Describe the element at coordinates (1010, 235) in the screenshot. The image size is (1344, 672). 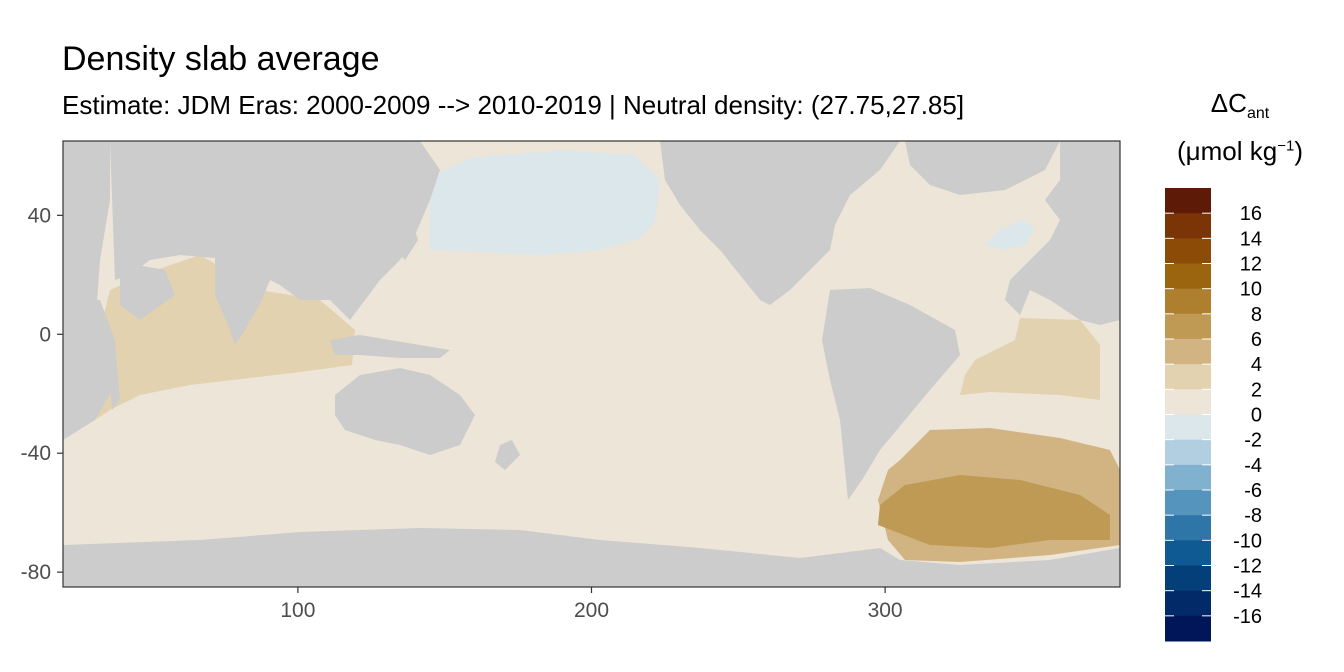
I see `north-atlantic-region` at that location.